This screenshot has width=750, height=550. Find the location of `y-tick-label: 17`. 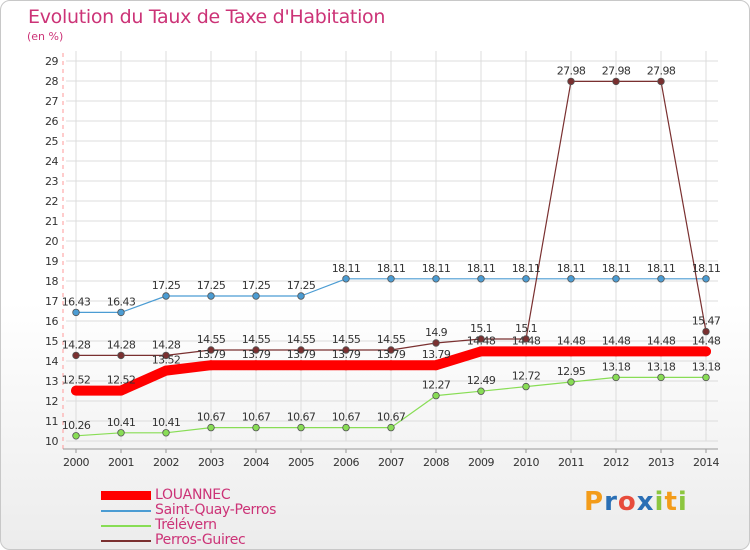

y-tick-label: 17 is located at coordinates (51, 301).